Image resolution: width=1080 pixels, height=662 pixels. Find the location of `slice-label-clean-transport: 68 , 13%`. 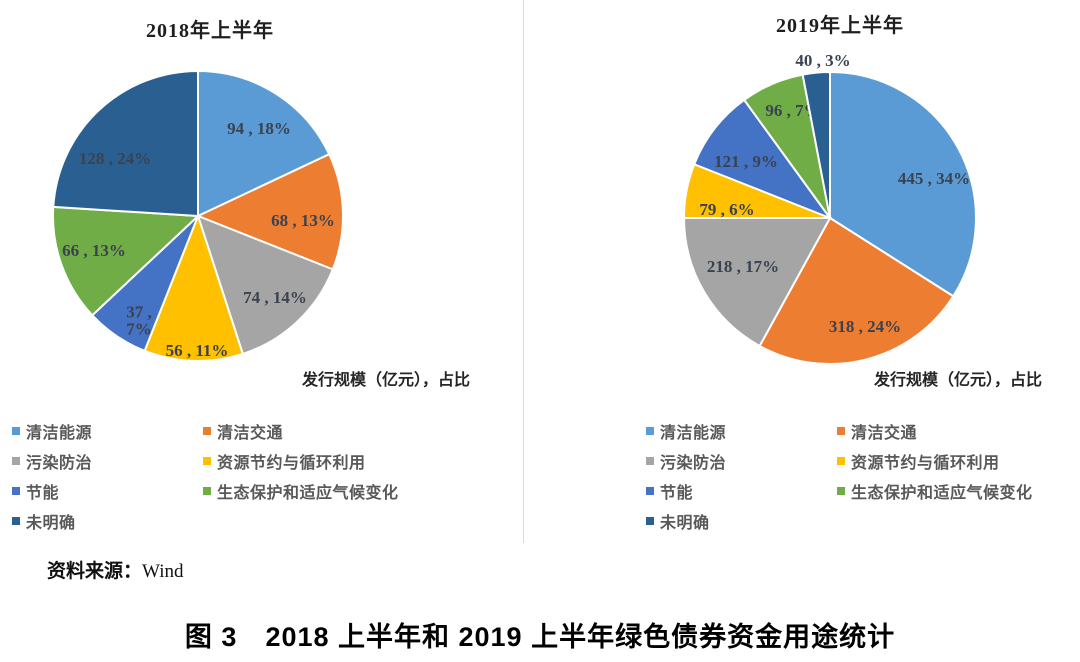

slice-label-clean-transport: 68 , 13% is located at coordinates (303, 220).